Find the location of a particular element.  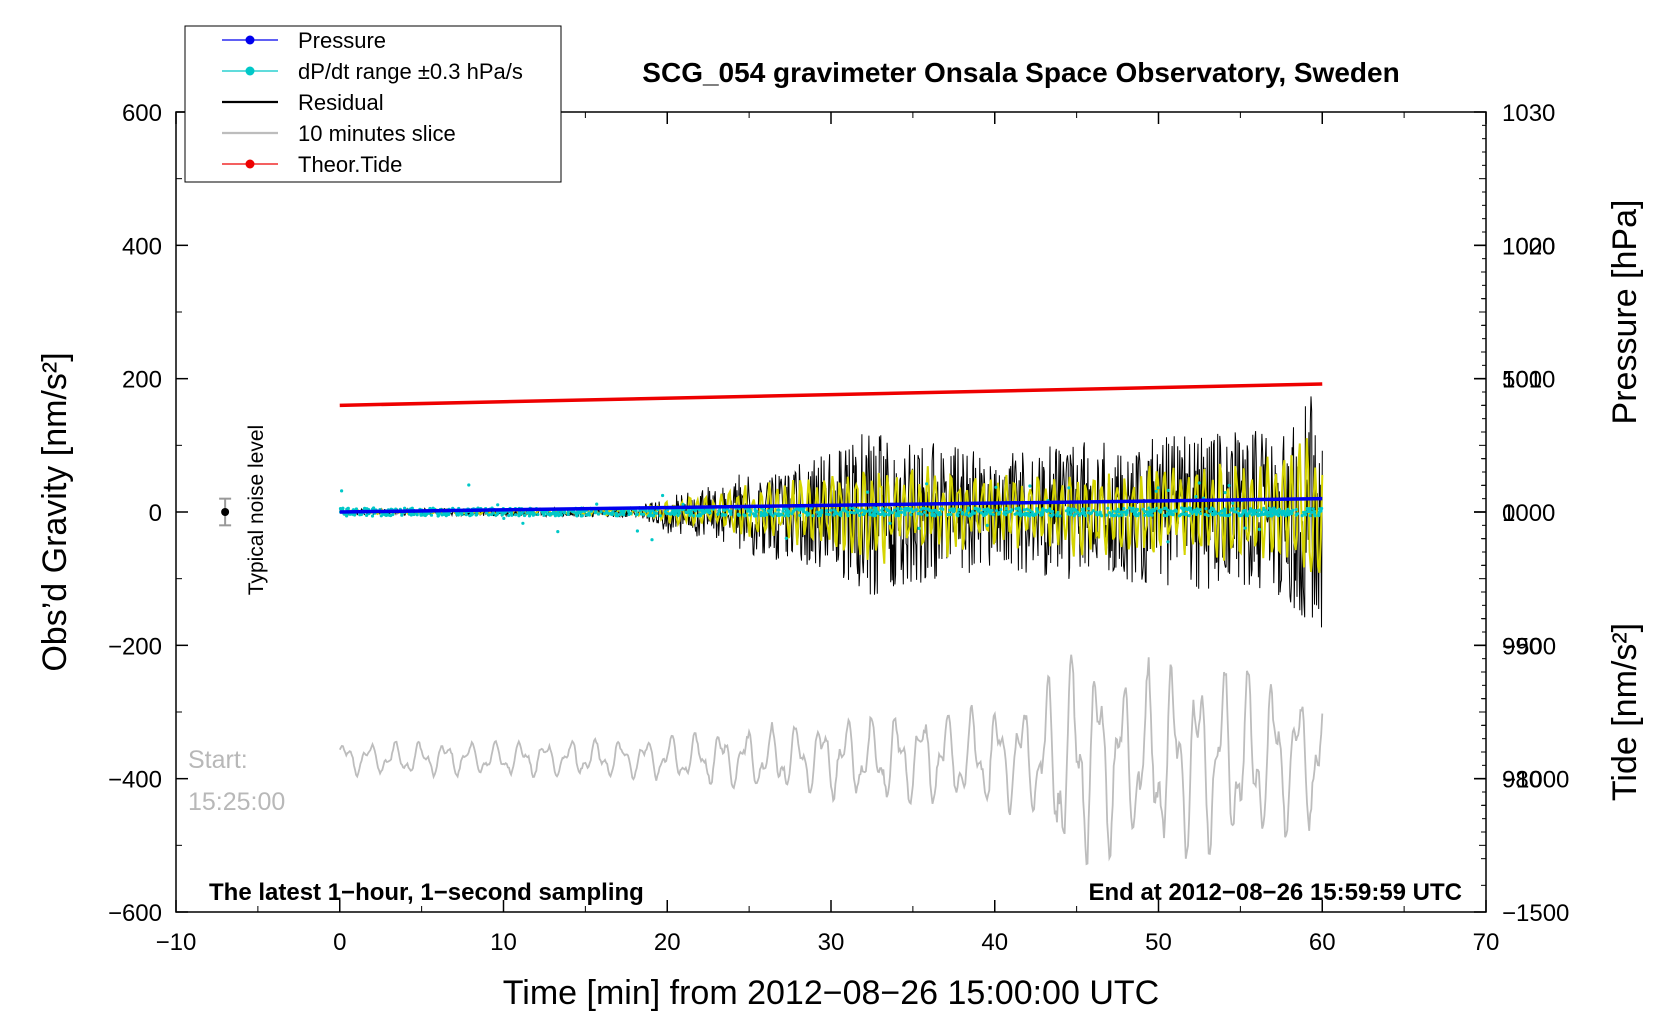

tide-tick-label: 0 is located at coordinates (1508, 513).